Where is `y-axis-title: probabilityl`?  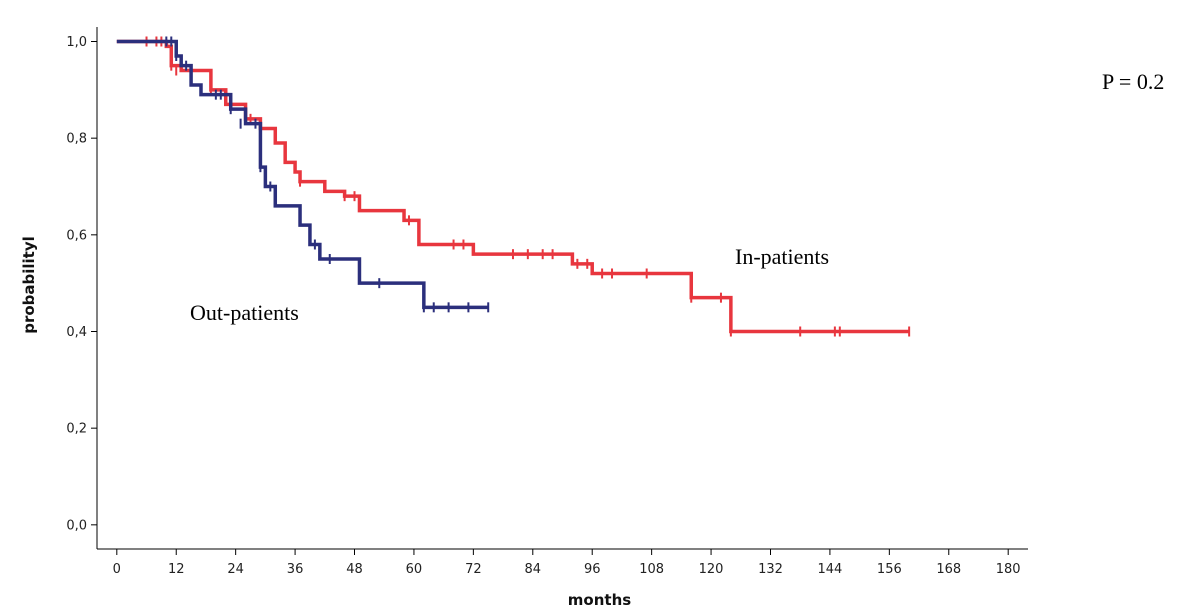 y-axis-title: probabilityl is located at coordinates (29, 285).